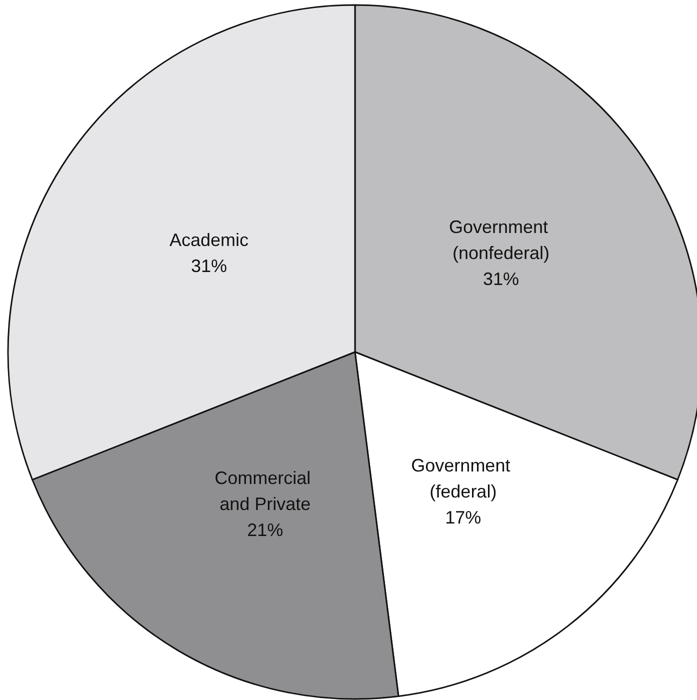 The width and height of the screenshot is (697, 700). I want to click on slice-label: Government (federal), so click(463, 478).